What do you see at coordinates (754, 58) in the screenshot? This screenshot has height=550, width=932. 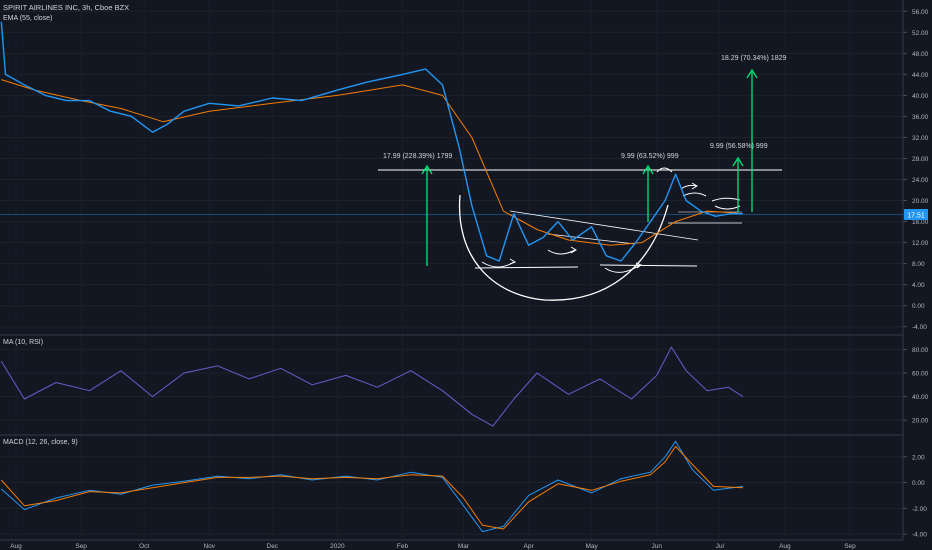 I see `annotation-target-top: 18.29 (70.34%) 1829` at bounding box center [754, 58].